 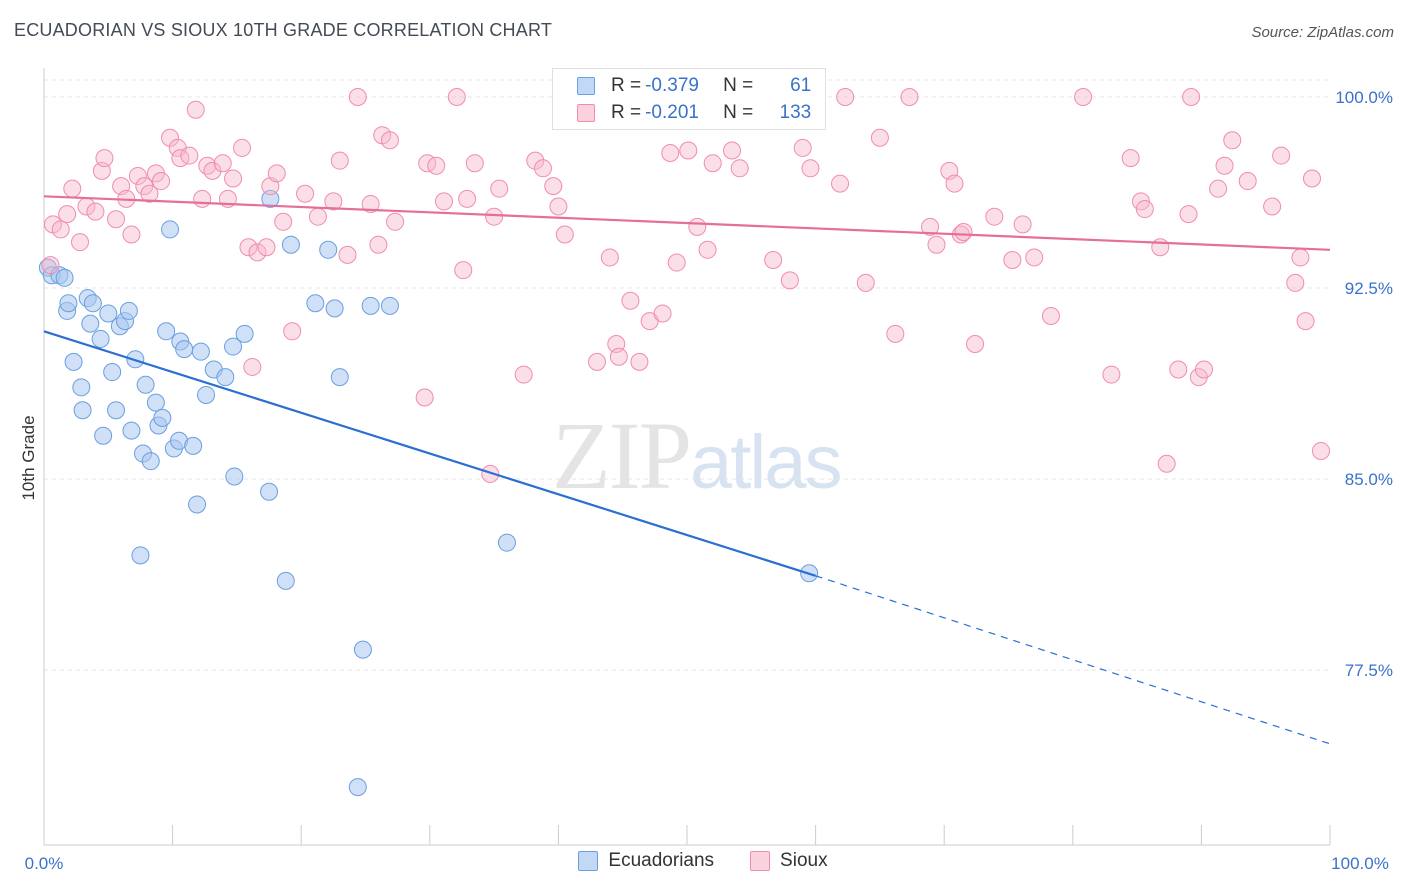 I want to click on legend-r-value: -0.379, so click(x=672, y=85).